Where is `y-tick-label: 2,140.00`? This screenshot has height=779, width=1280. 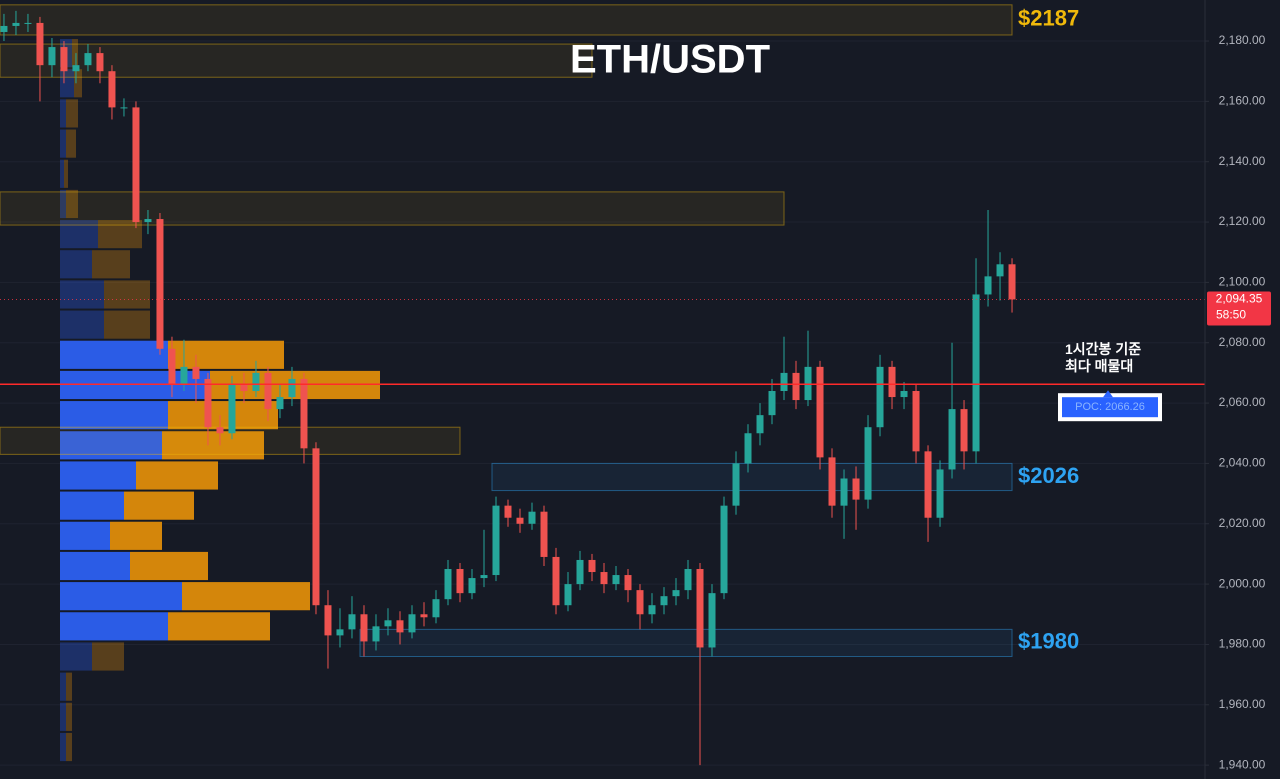 y-tick-label: 2,140.00 is located at coordinates (1242, 161).